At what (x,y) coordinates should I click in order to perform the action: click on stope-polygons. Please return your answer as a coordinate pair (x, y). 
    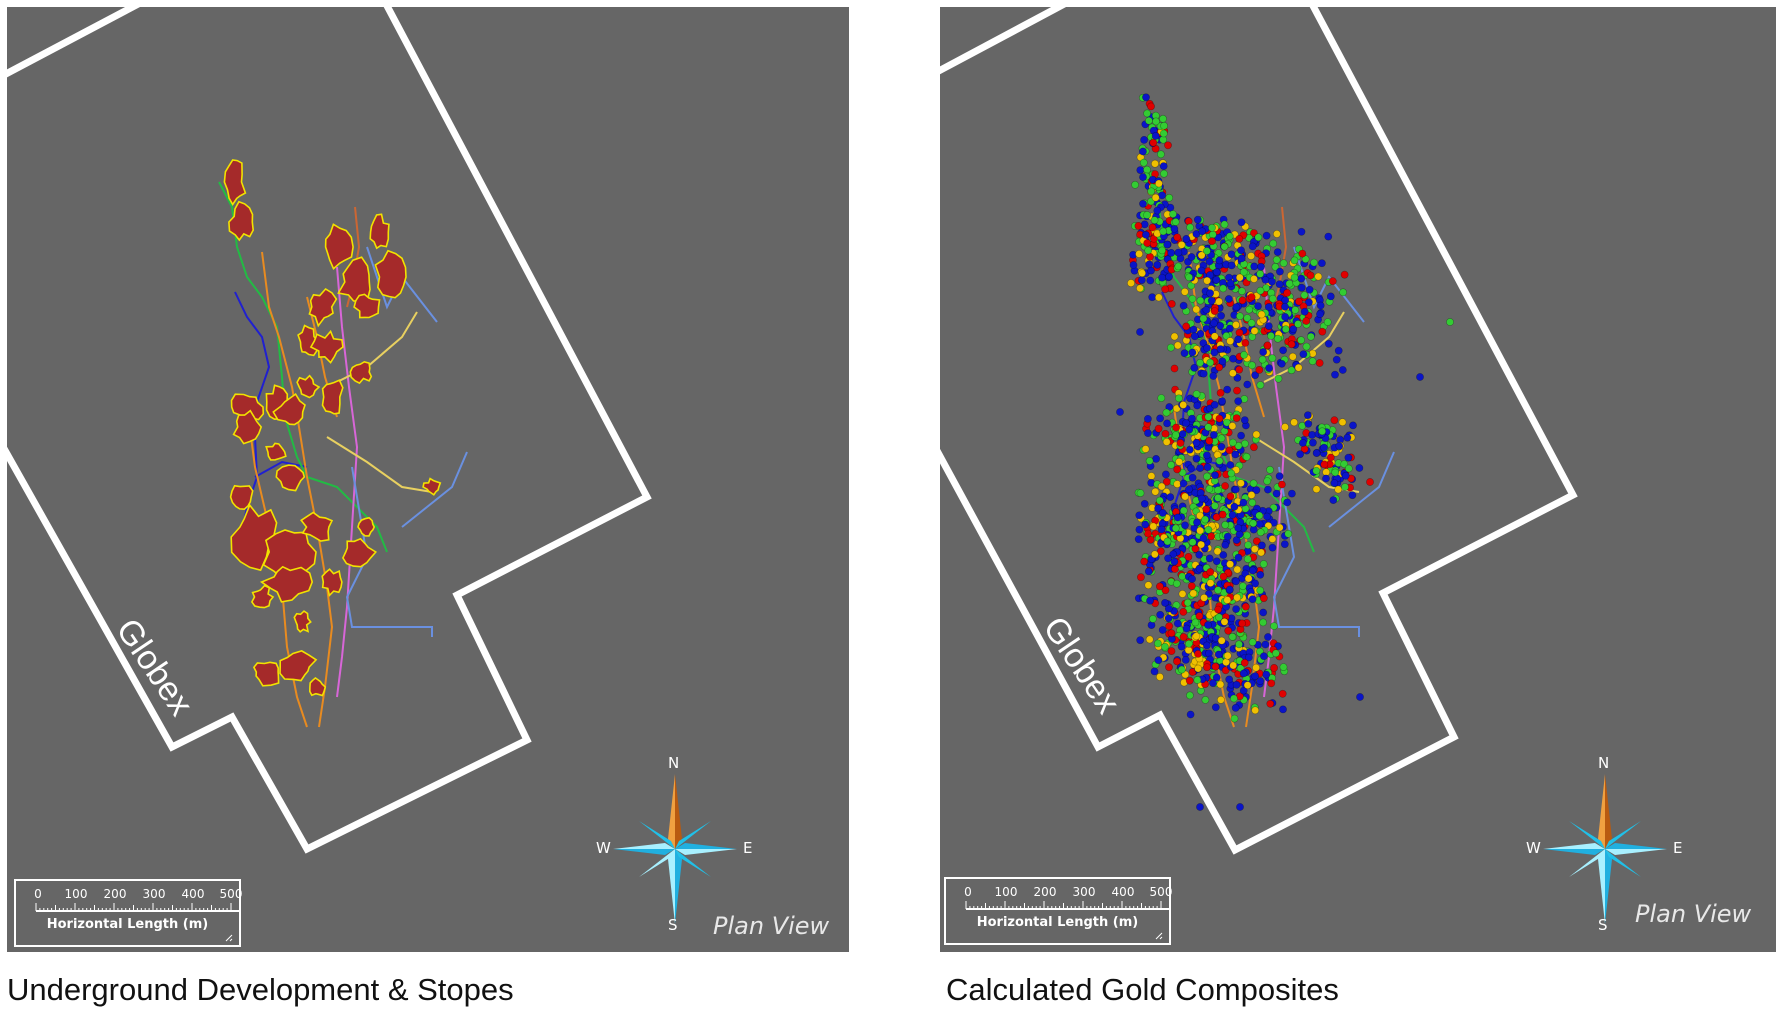
    Looking at the image, I should click on (332, 428).